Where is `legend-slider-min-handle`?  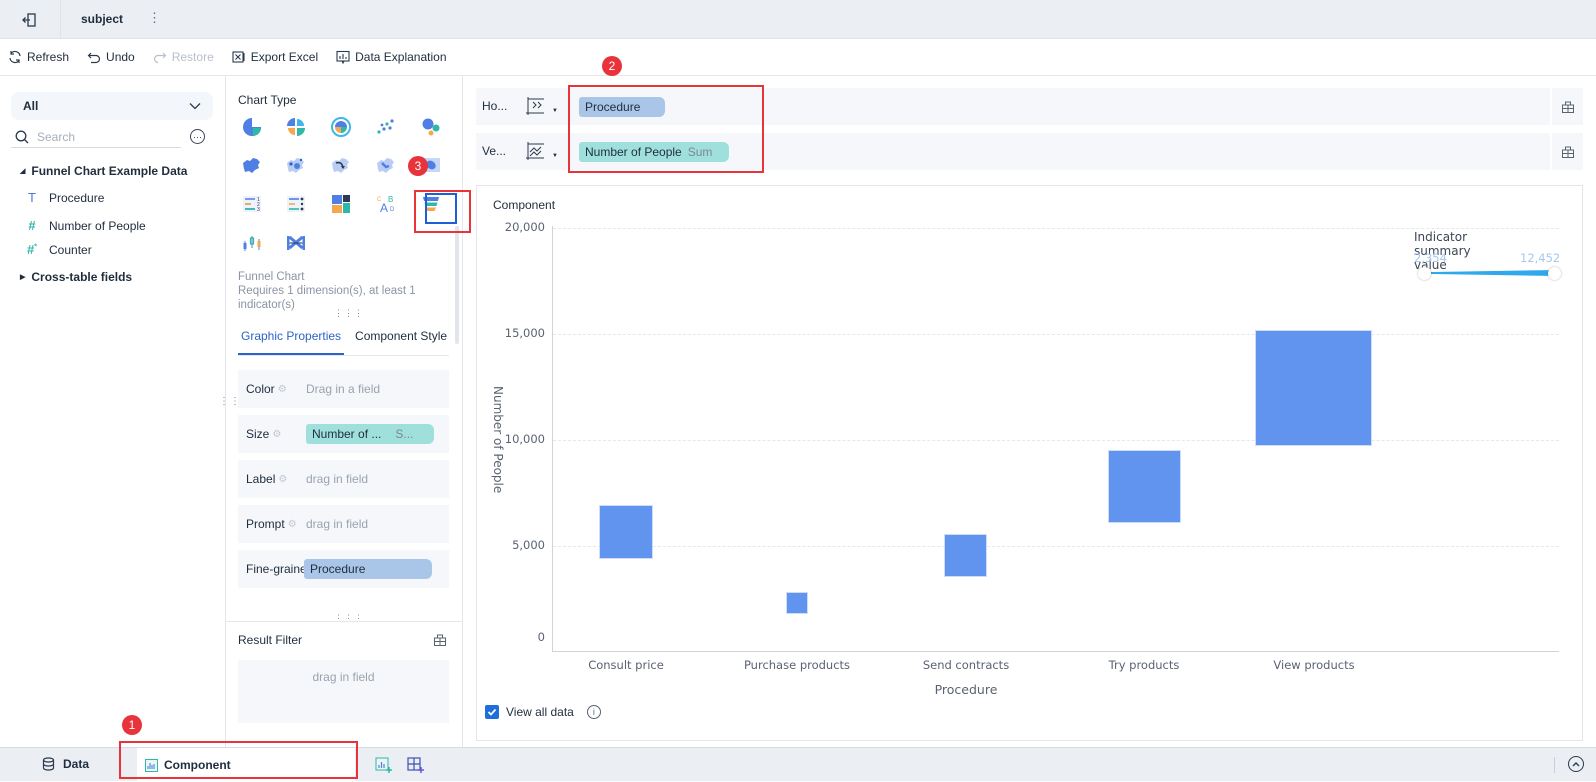 legend-slider-min-handle is located at coordinates (1424, 273).